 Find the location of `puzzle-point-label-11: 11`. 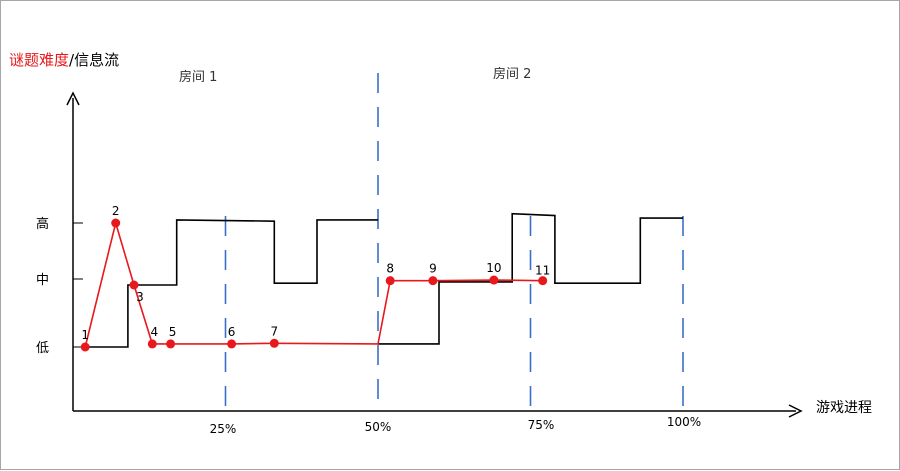

puzzle-point-label-11: 11 is located at coordinates (542, 271).